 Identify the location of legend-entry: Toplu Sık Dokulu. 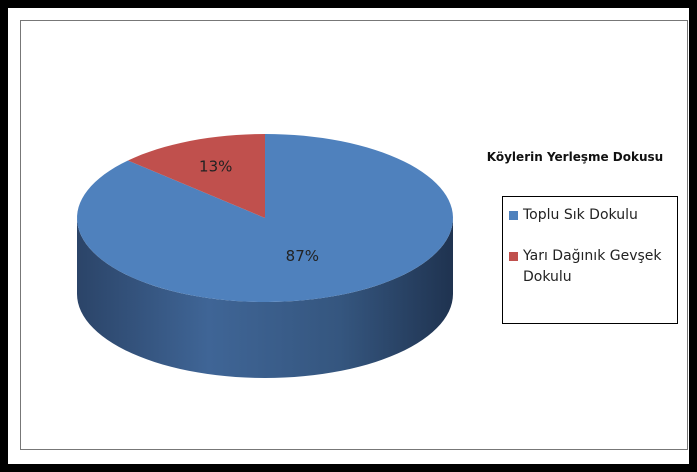
(590, 215).